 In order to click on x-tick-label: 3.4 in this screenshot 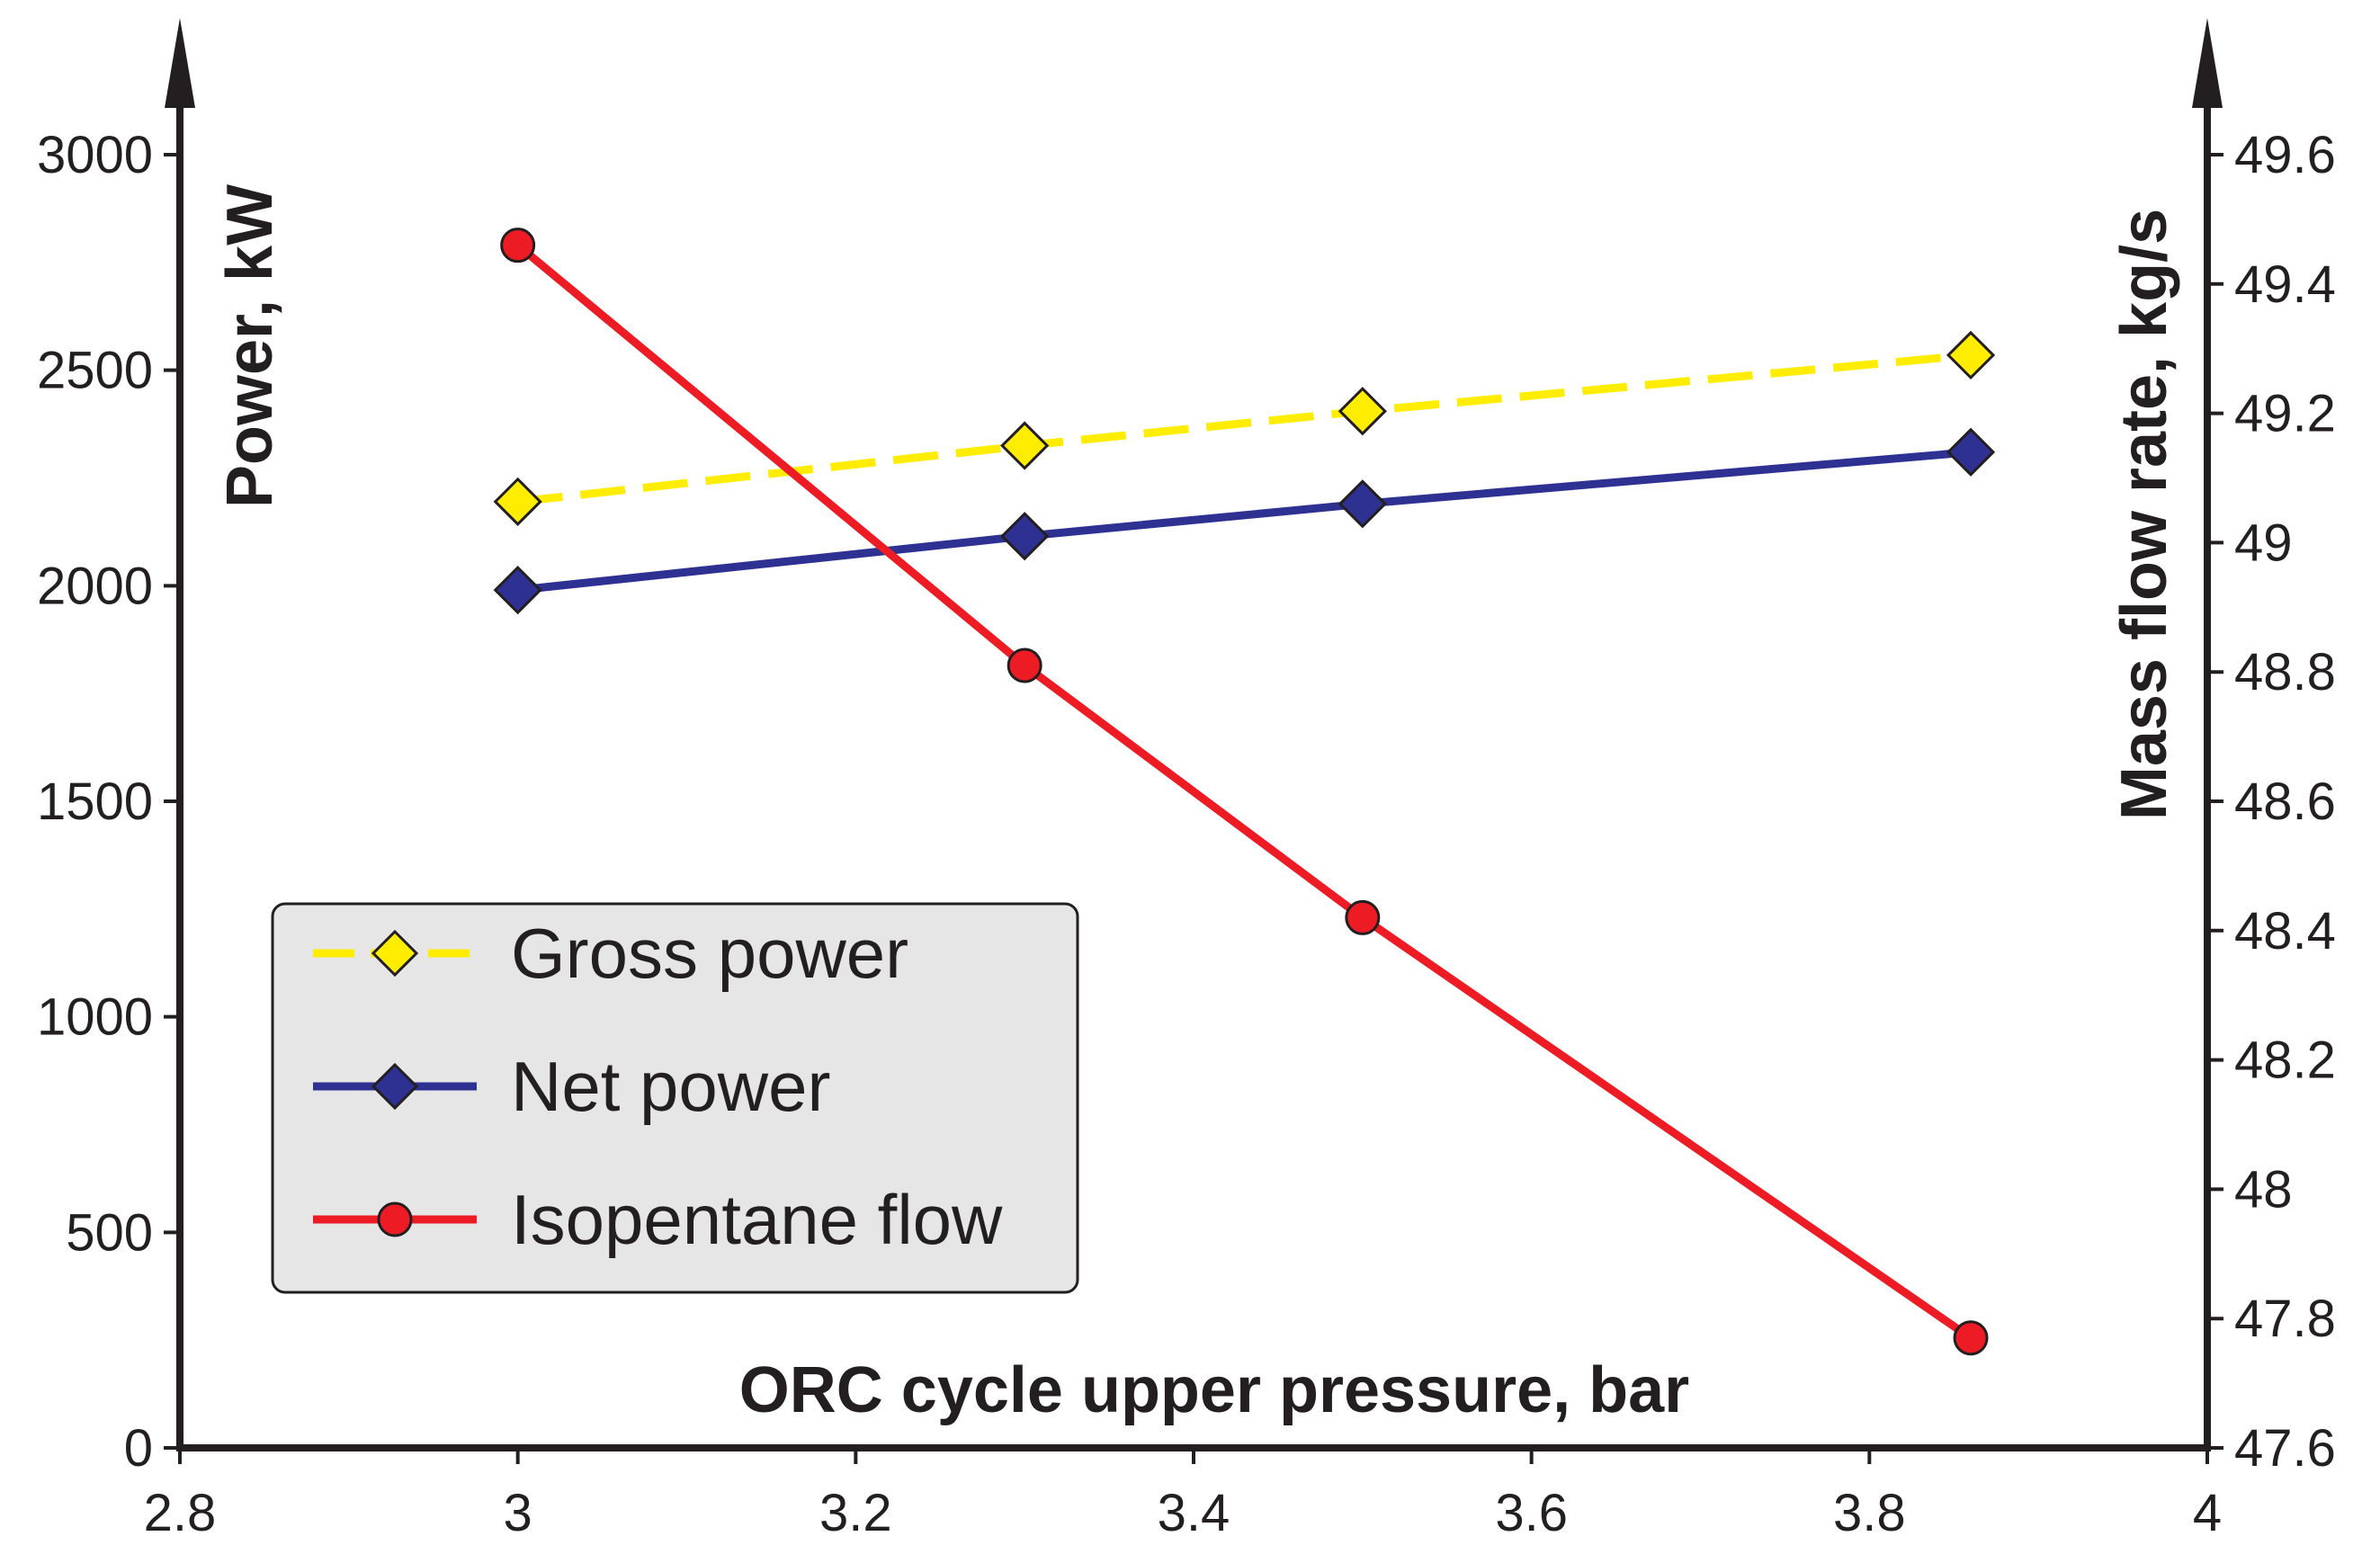, I will do `click(1194, 1513)`.